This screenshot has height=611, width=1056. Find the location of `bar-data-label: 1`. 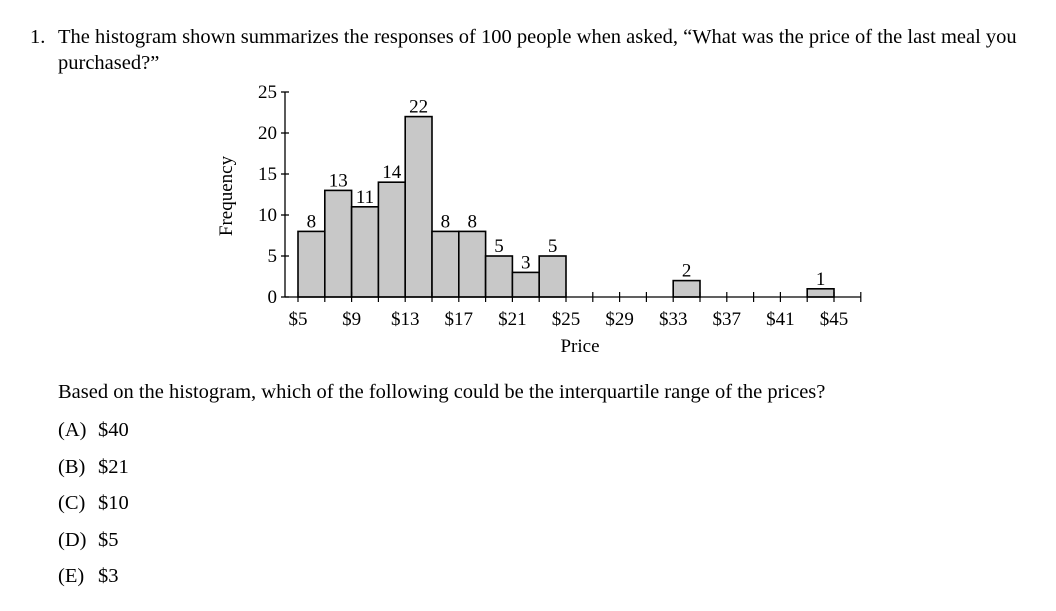

bar-data-label: 1 is located at coordinates (821, 279).